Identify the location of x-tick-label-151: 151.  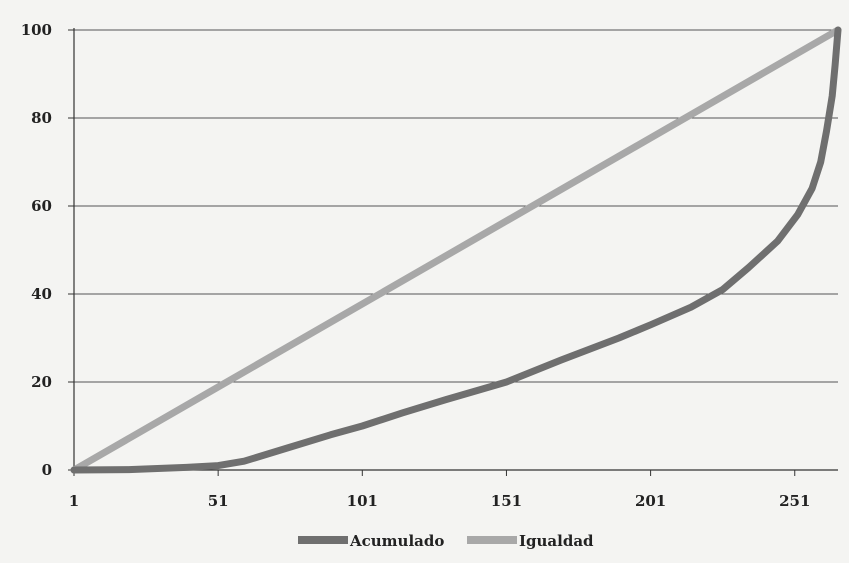
(506, 501).